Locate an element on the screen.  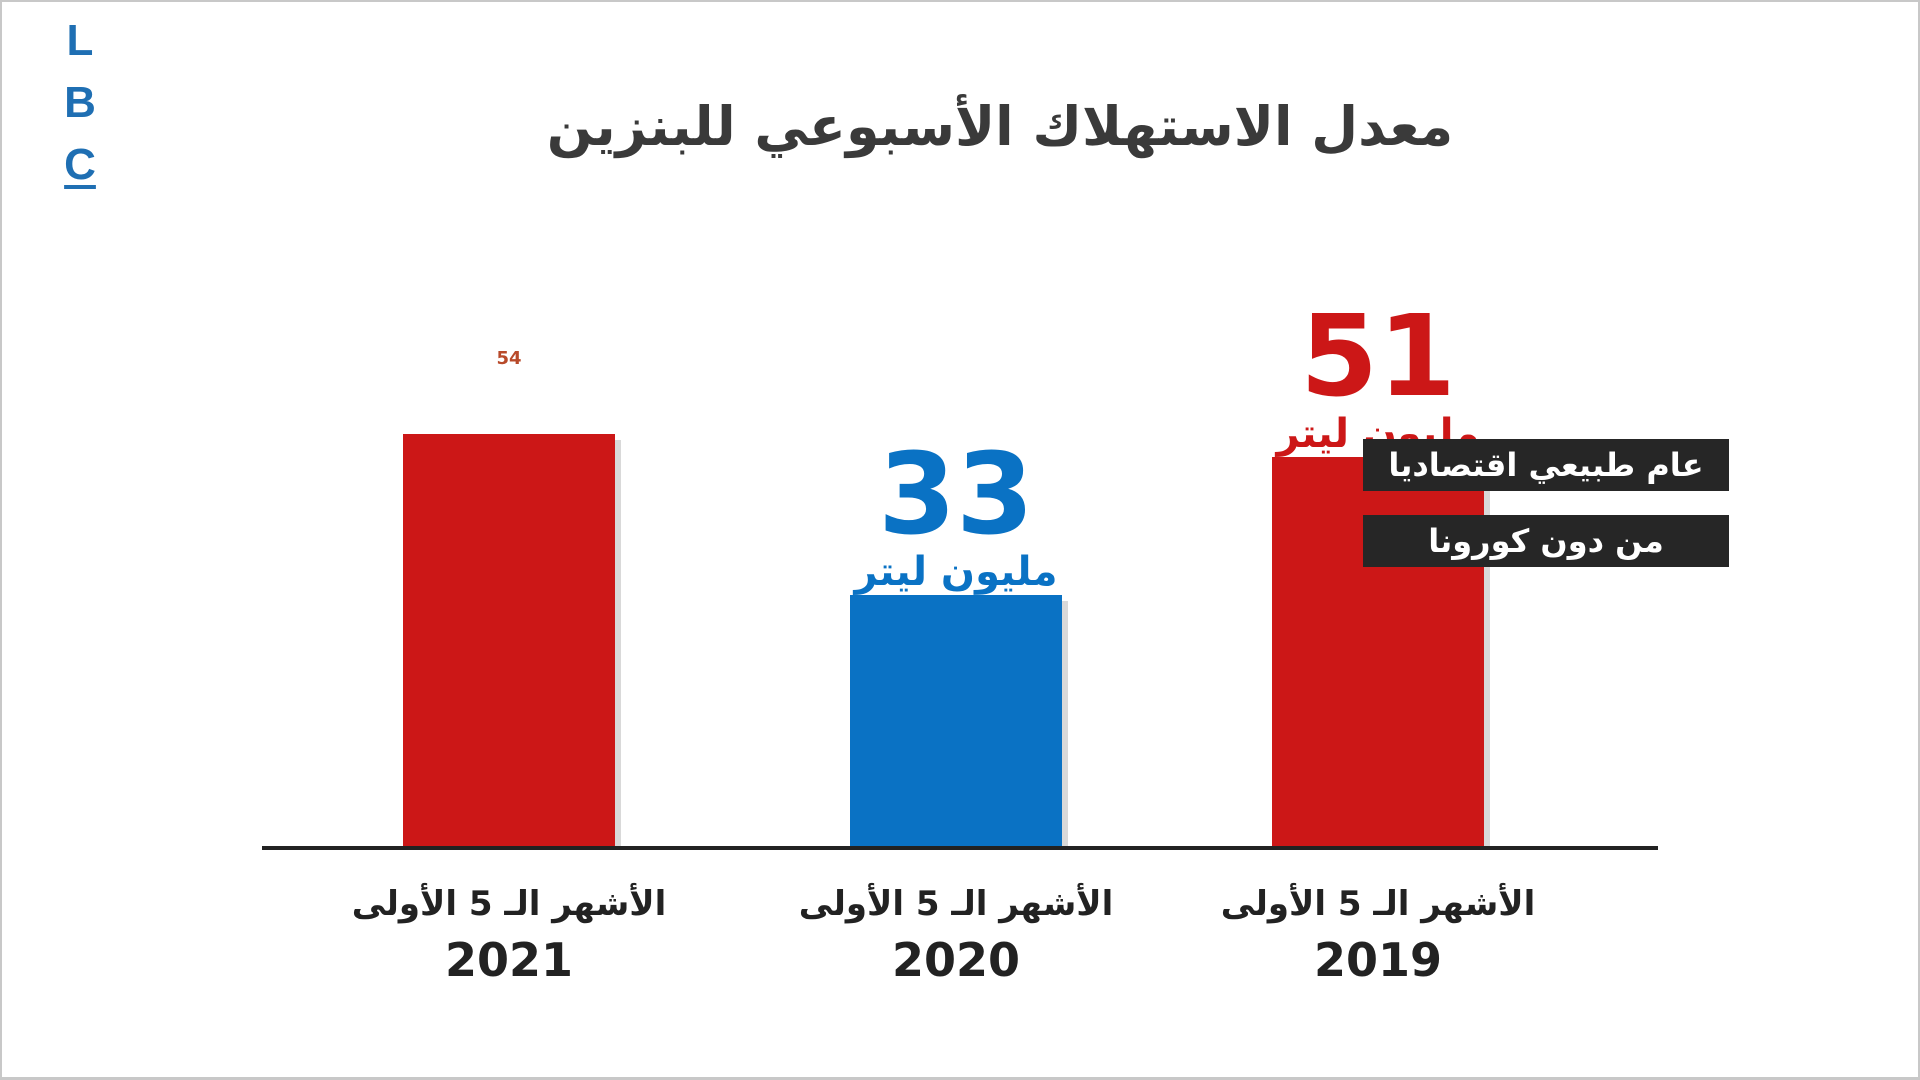
logo-letter: C is located at coordinates (80, 164).